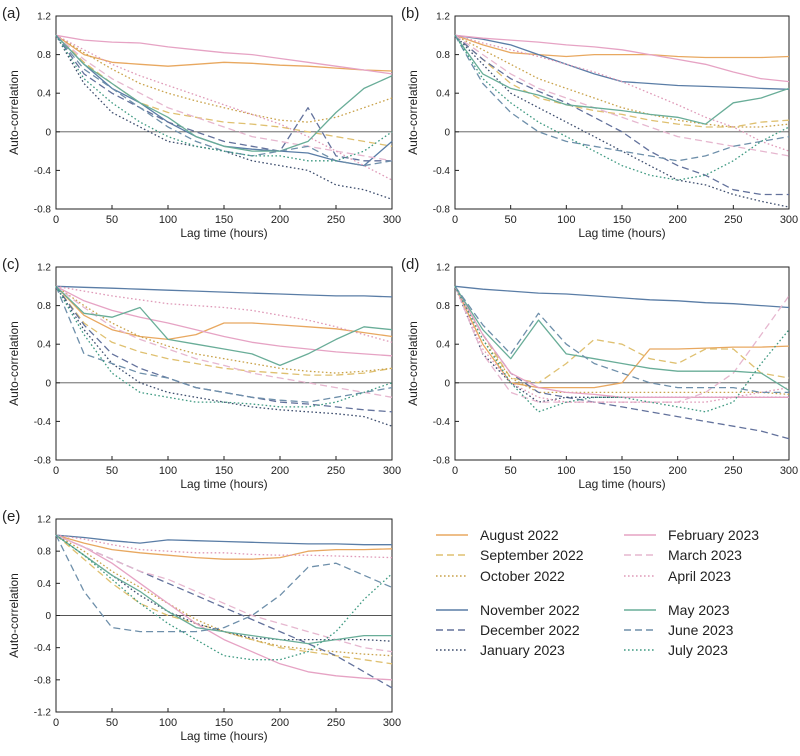 This screenshot has height=756, width=800. Describe the element at coordinates (713, 535) in the screenshot. I see `legend-label: February 2023` at that location.